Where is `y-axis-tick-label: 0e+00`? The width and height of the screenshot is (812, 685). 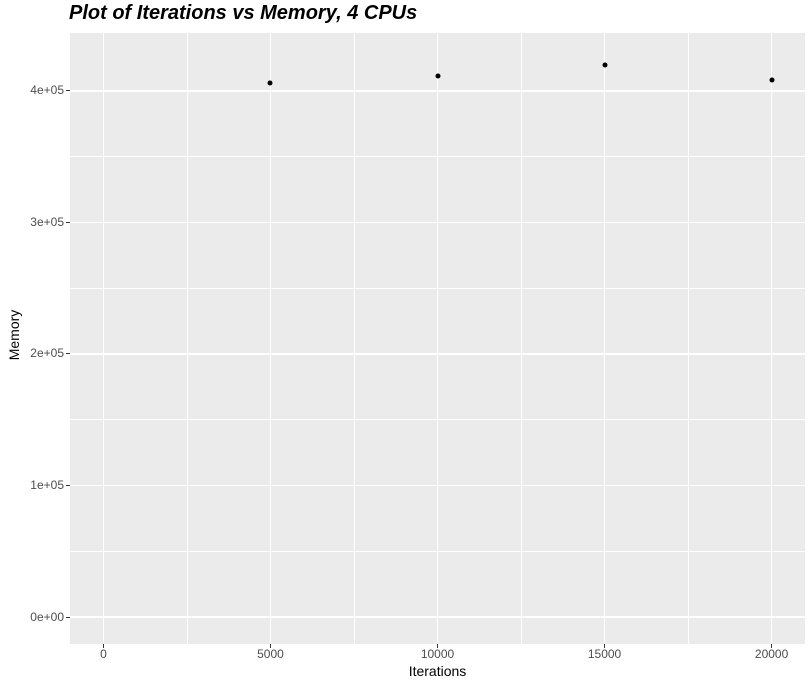 y-axis-tick-label: 0e+00 is located at coordinates (47, 616).